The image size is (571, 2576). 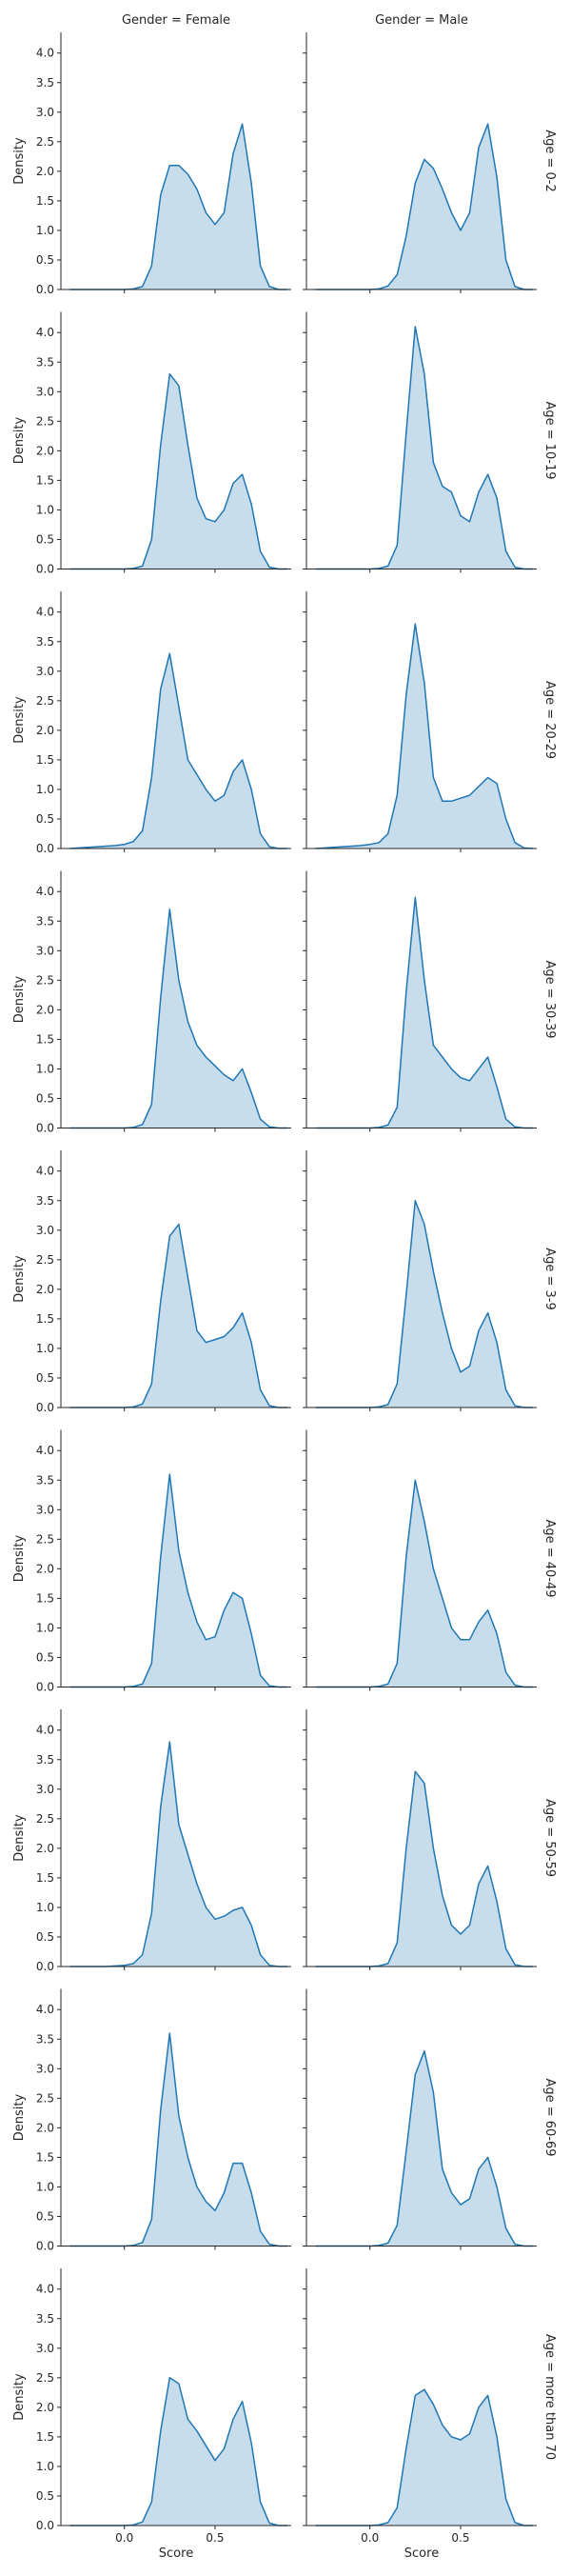 I want to click on row-title: Age = 30-39, so click(x=549, y=999).